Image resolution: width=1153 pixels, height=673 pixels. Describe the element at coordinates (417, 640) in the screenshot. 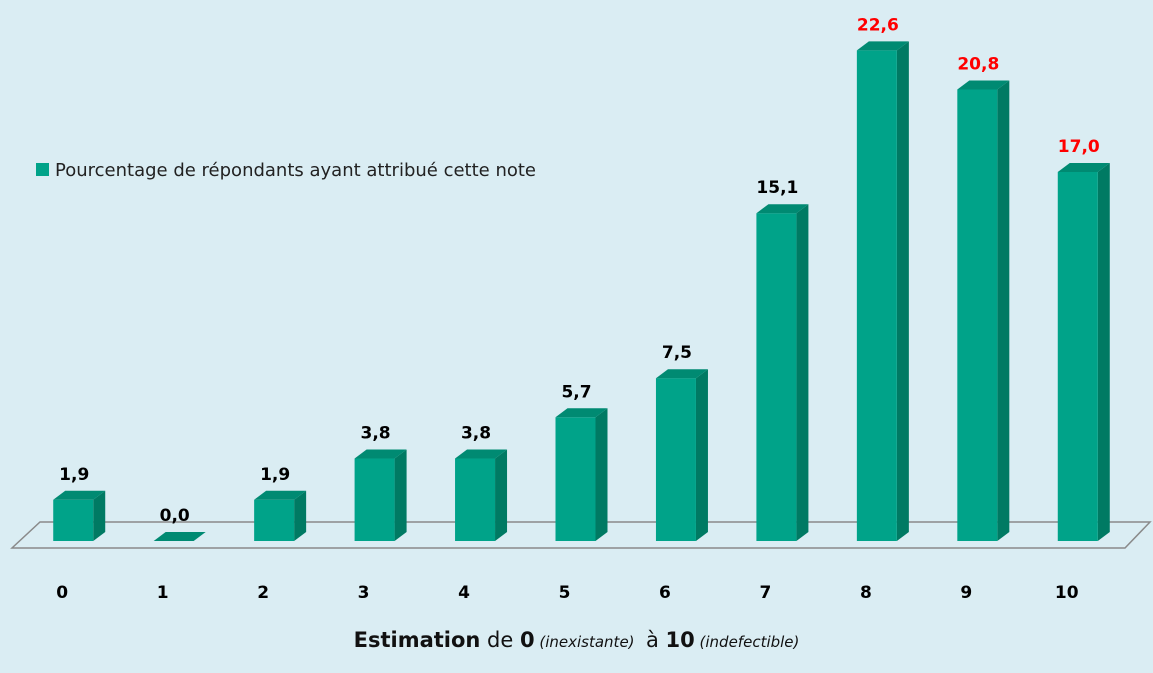

I see `x-axis-title-part: Estimation` at that location.